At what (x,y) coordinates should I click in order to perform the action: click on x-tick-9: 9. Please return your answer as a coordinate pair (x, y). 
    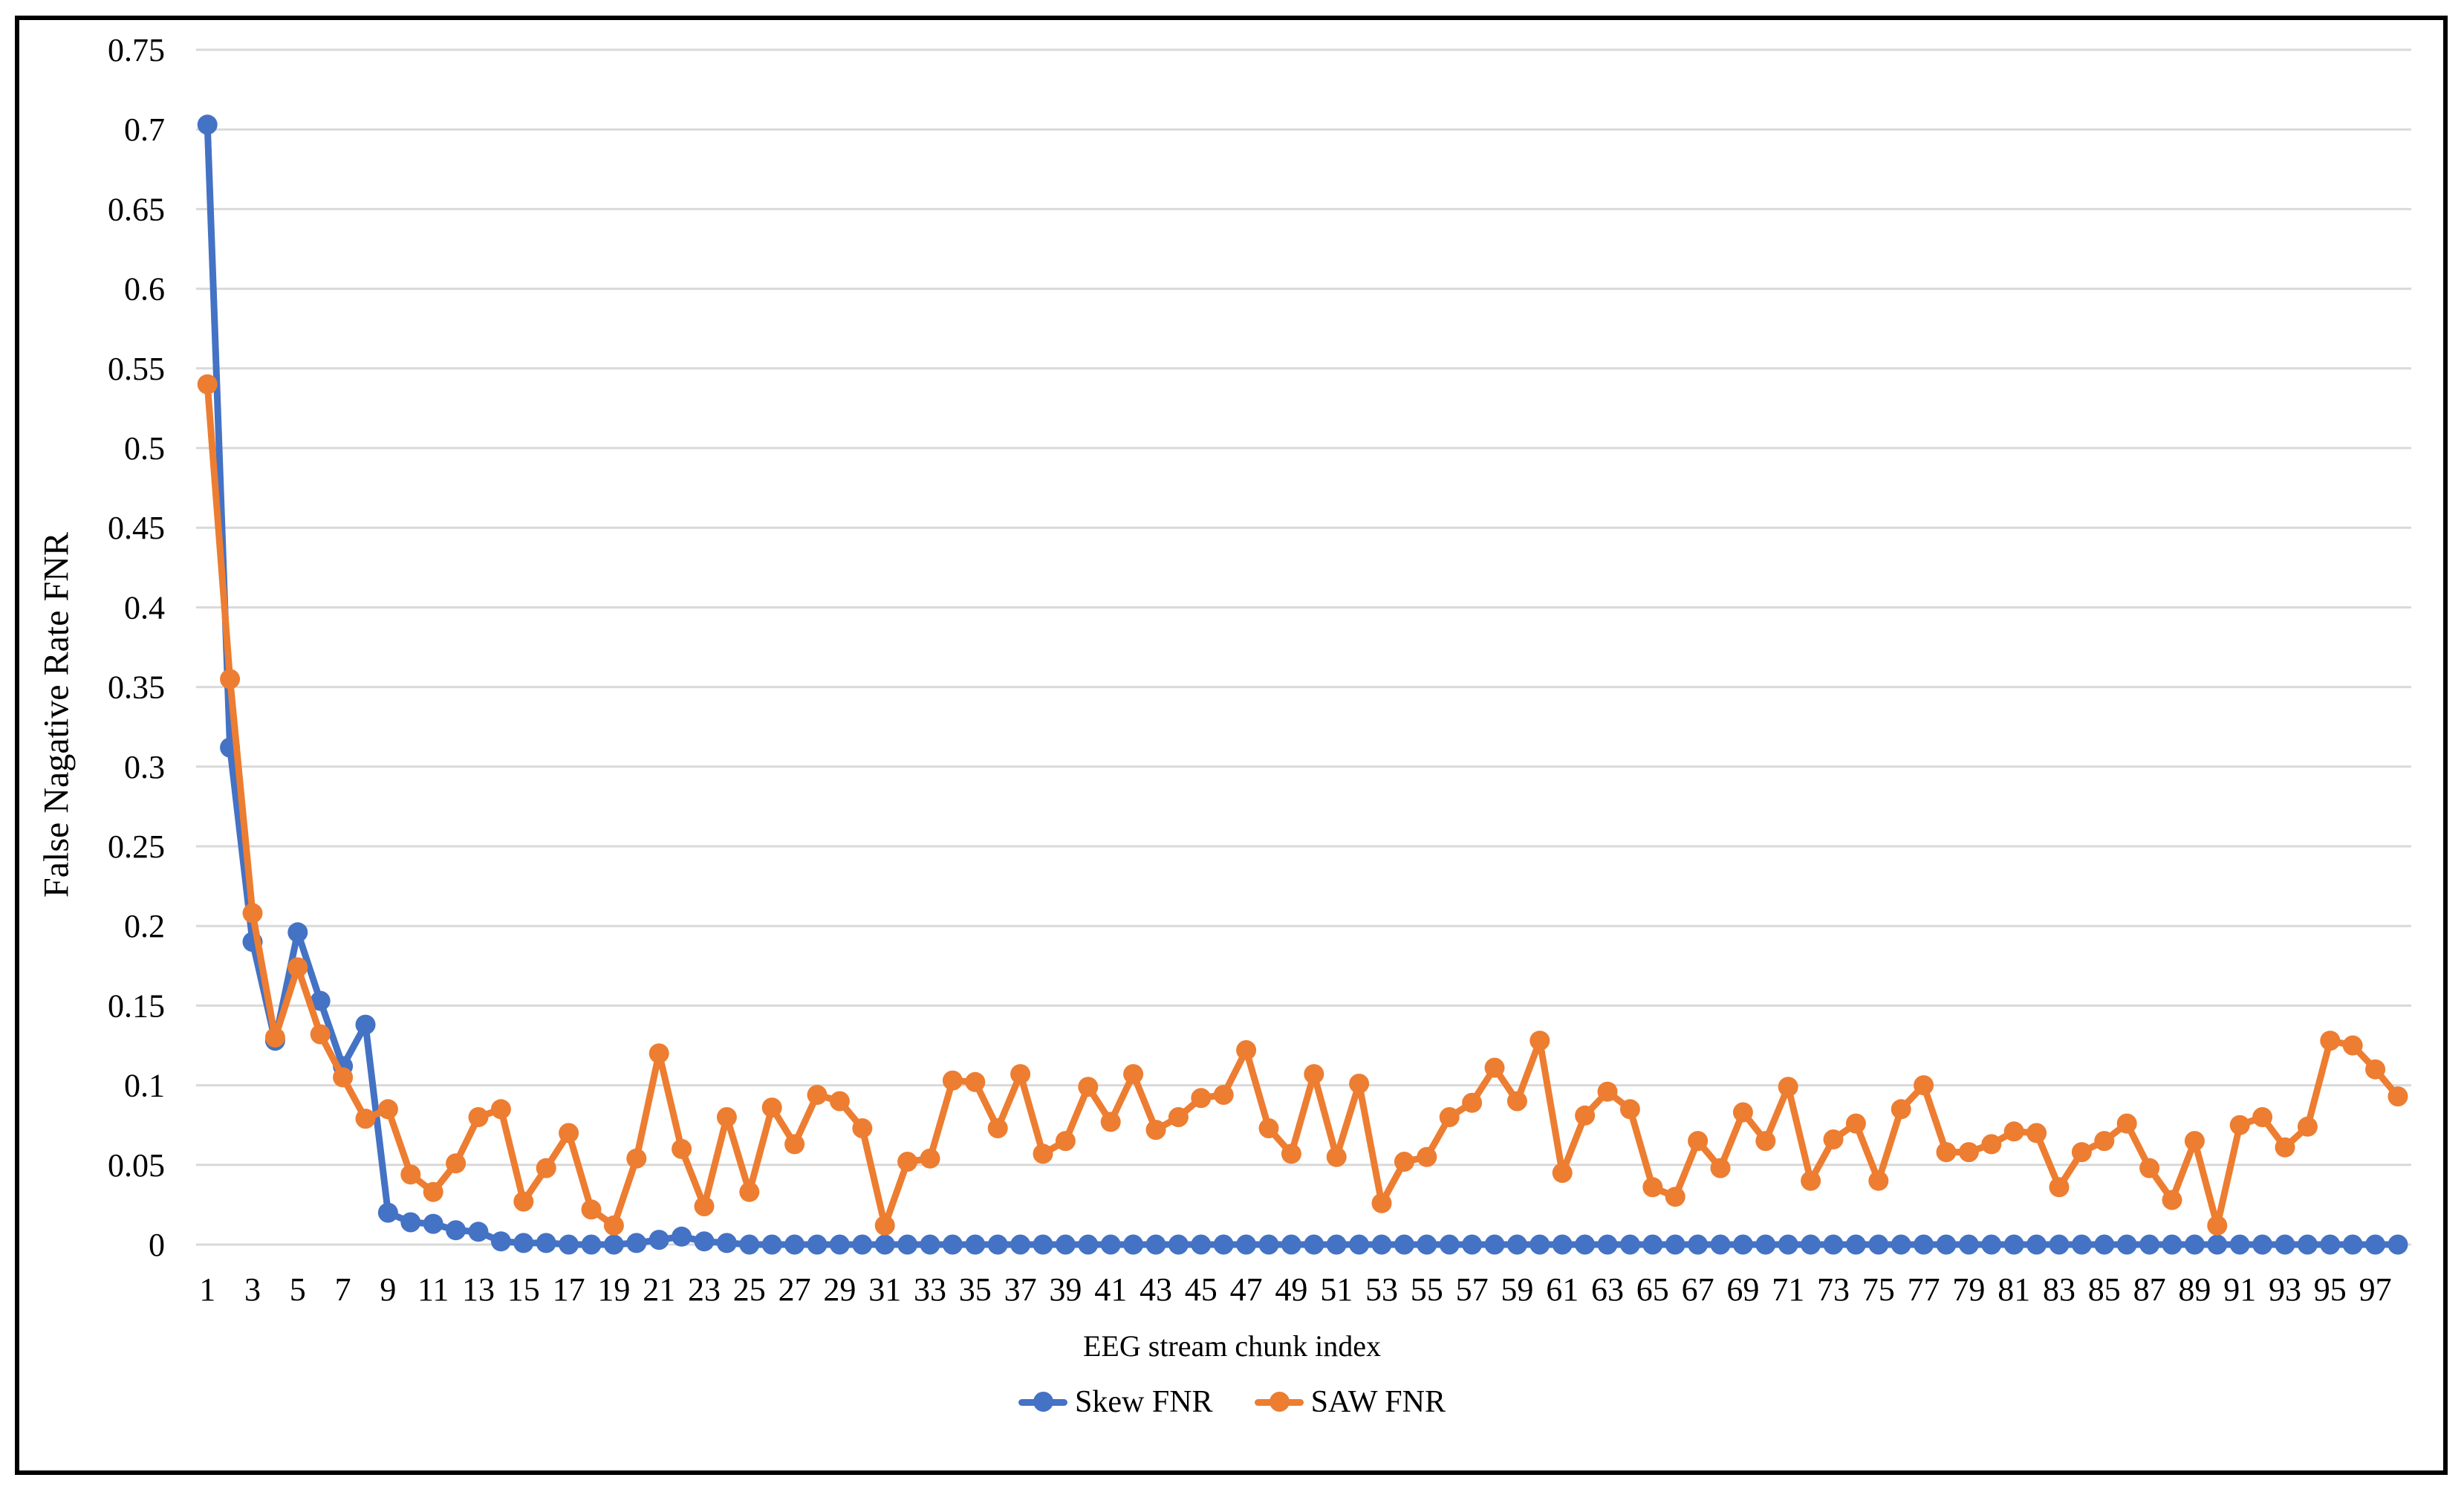
    Looking at the image, I should click on (388, 1289).